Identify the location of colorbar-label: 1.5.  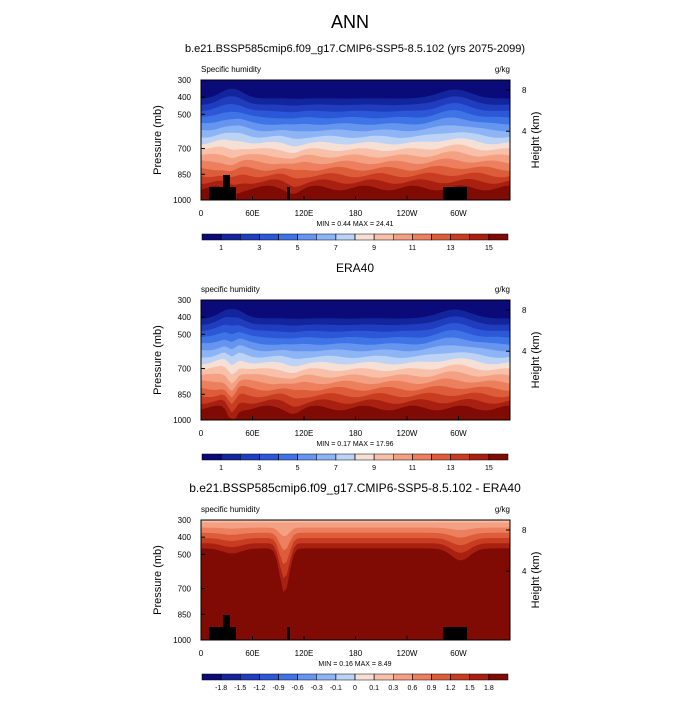
(470, 688).